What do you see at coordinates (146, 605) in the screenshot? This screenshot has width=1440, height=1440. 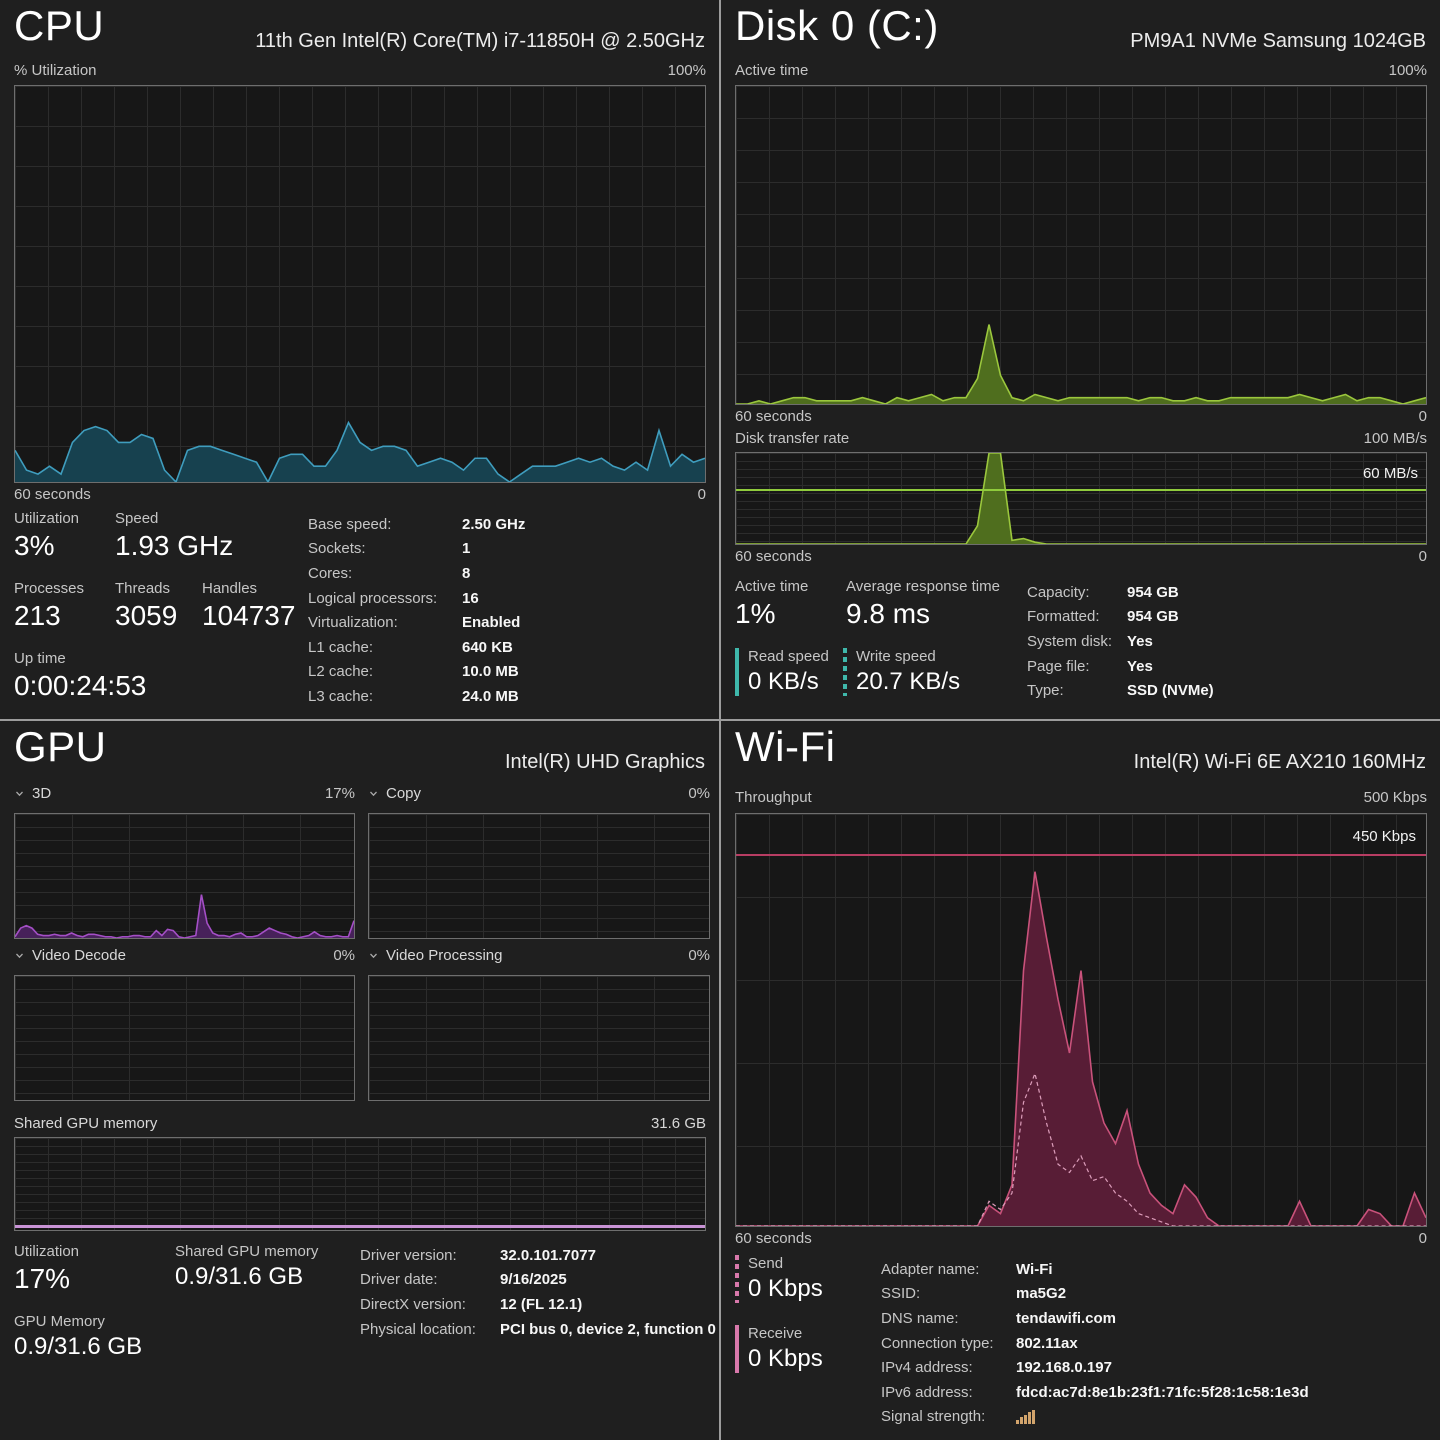 I see `cpu-threads-stat: Threads 3059` at bounding box center [146, 605].